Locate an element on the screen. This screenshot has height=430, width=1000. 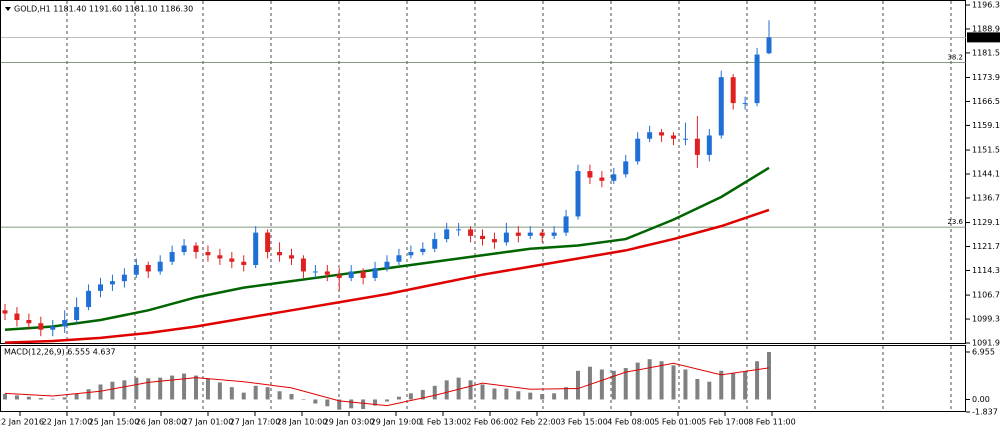
header: GOLD,H1 1181.40 1191.60 1181.10 1186.30 is located at coordinates (103, 9).